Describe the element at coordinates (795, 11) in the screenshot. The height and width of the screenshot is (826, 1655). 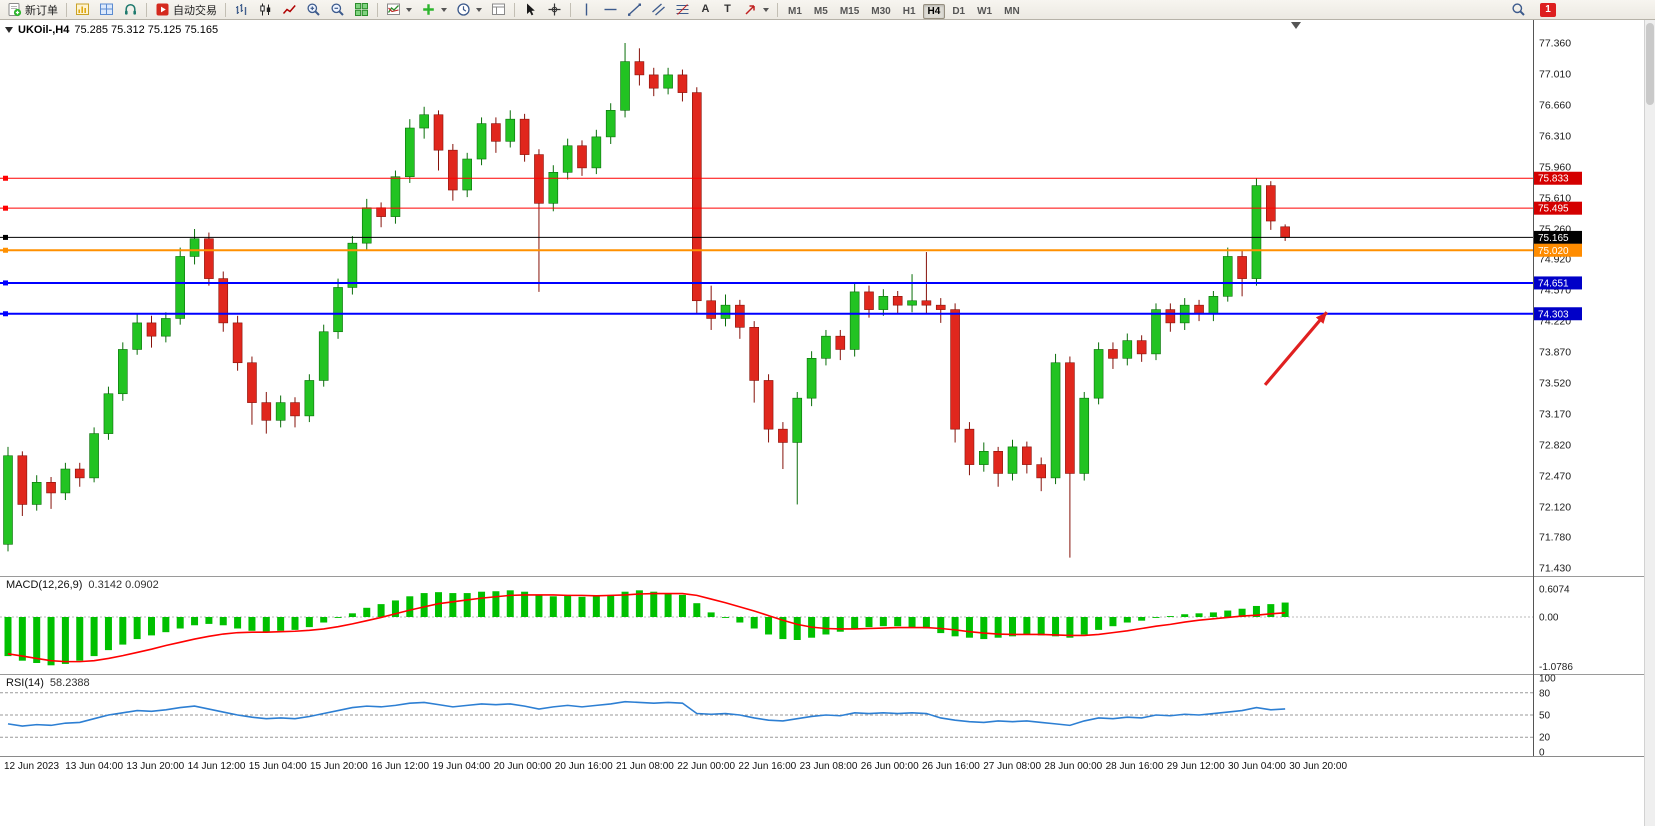
I see `timeframe-button-M1: M1` at that location.